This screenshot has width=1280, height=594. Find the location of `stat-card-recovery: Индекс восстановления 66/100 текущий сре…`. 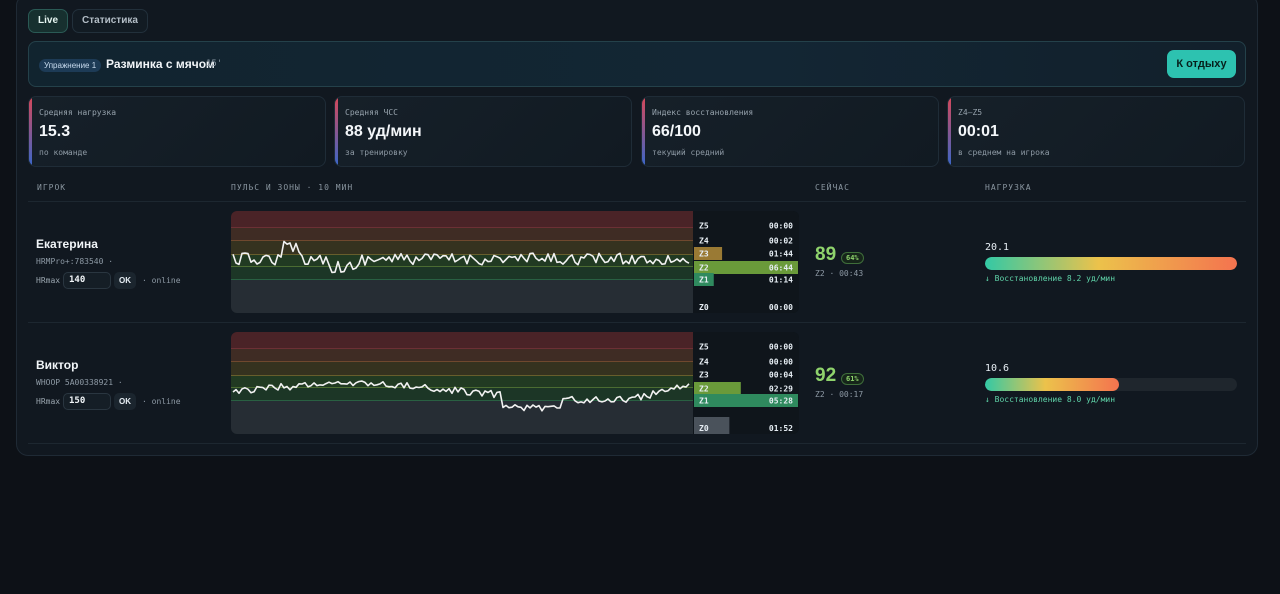

stat-card-recovery: Индекс восстановления 66/100 текущий сре… is located at coordinates (790, 131).